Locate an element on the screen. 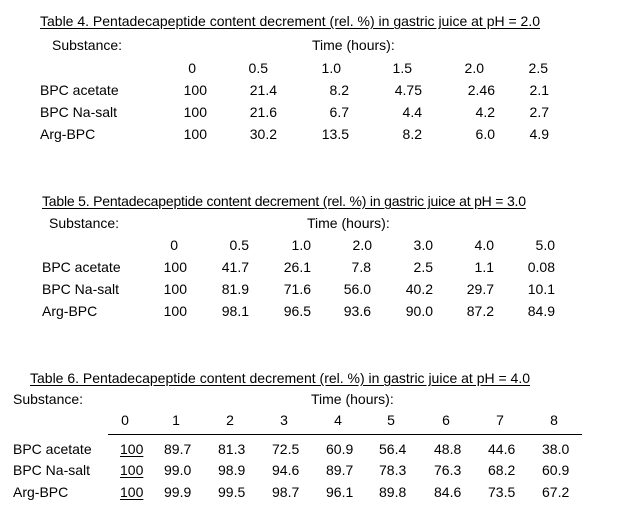 Image resolution: width=617 pixels, height=510 pixels. table-cell: 98.9 is located at coordinates (232, 470).